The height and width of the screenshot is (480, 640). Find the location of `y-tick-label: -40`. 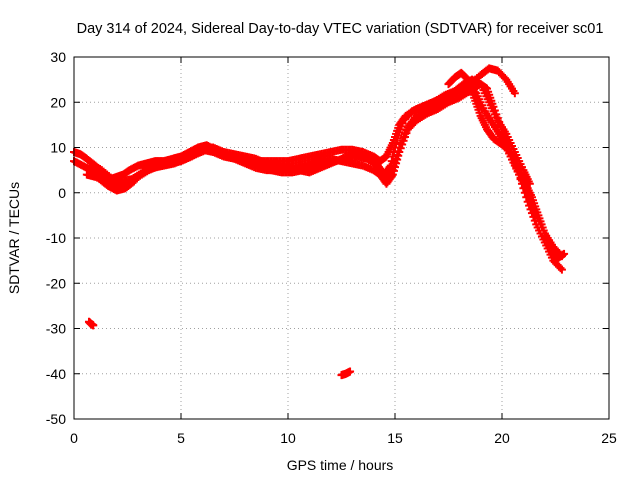

y-tick-label: -40 is located at coordinates (56, 374).